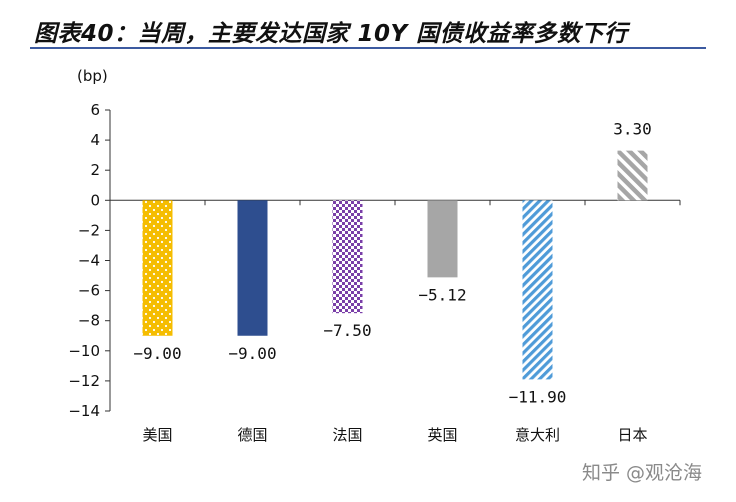 Image resolution: width=736 pixels, height=502 pixels. Describe the element at coordinates (157, 435) in the screenshot. I see `category-label-0: 美国` at that location.